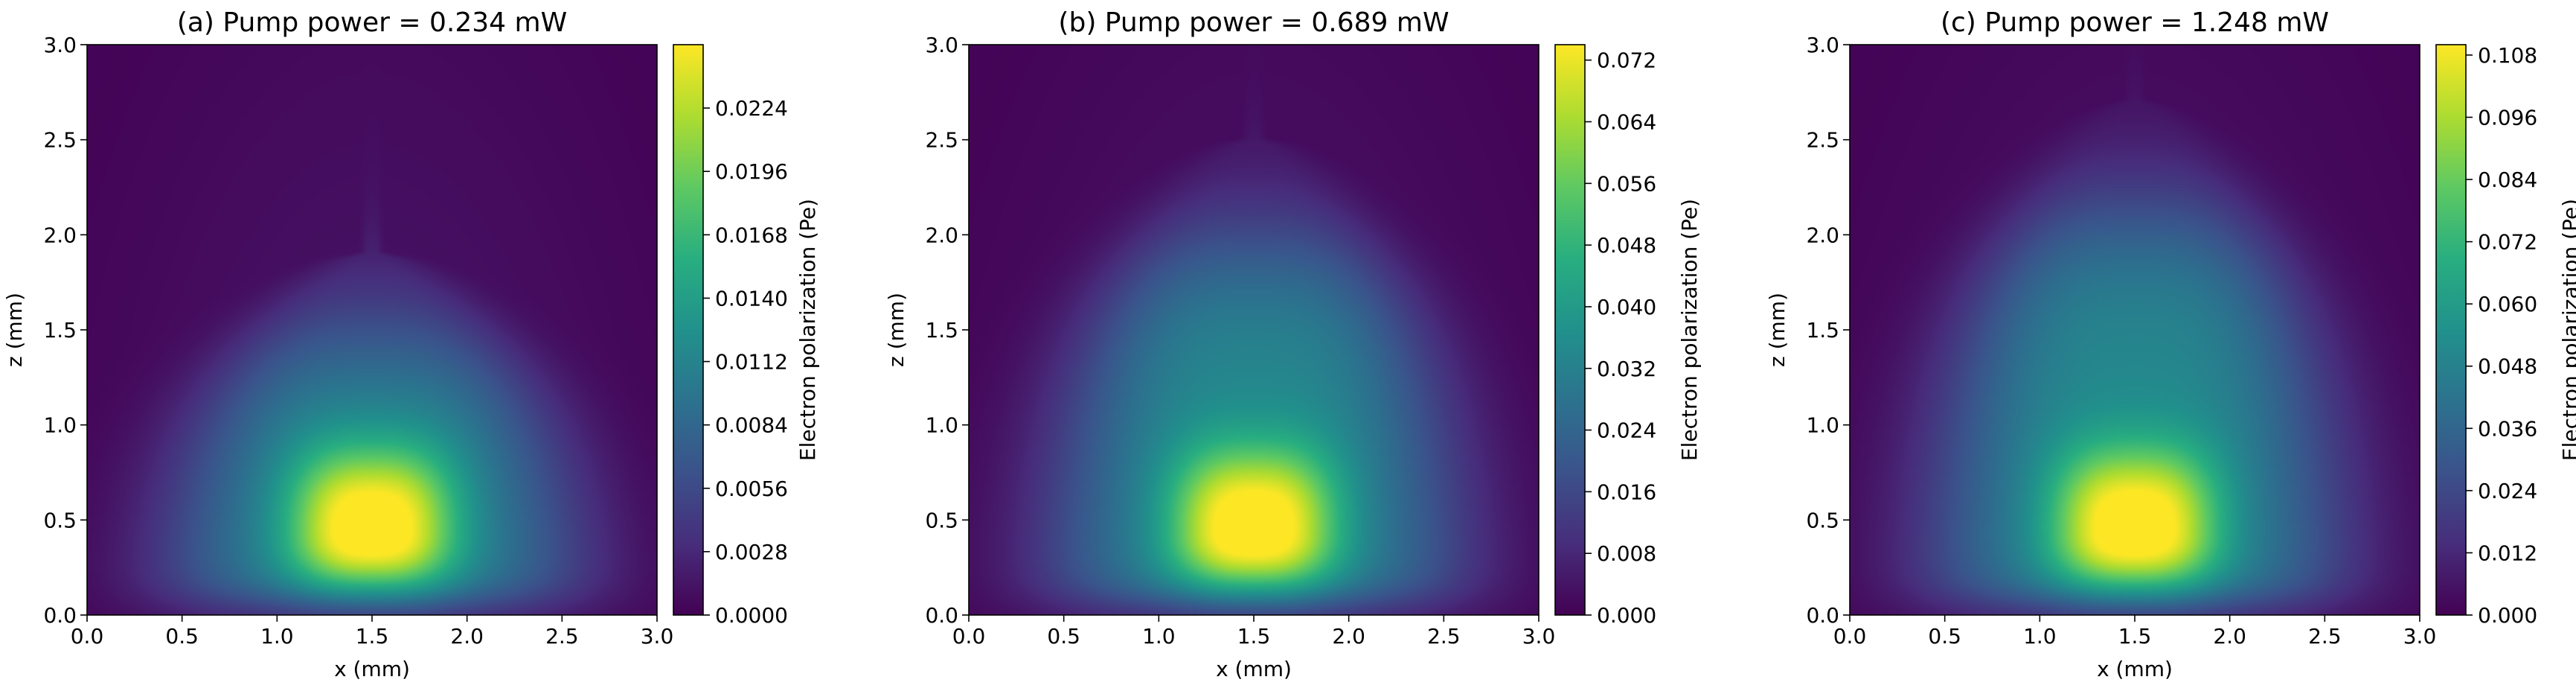 The height and width of the screenshot is (688, 2576). Describe the element at coordinates (2507, 55) in the screenshot. I see `colorbar-tick-label: 0.108` at that location.